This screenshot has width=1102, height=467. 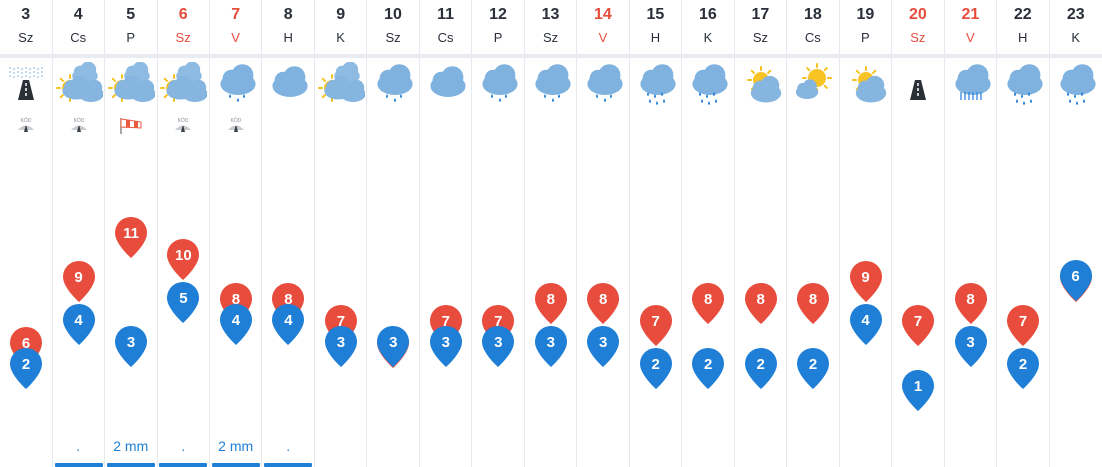 What do you see at coordinates (655, 37) in the screenshot?
I see `weekday-label: H` at bounding box center [655, 37].